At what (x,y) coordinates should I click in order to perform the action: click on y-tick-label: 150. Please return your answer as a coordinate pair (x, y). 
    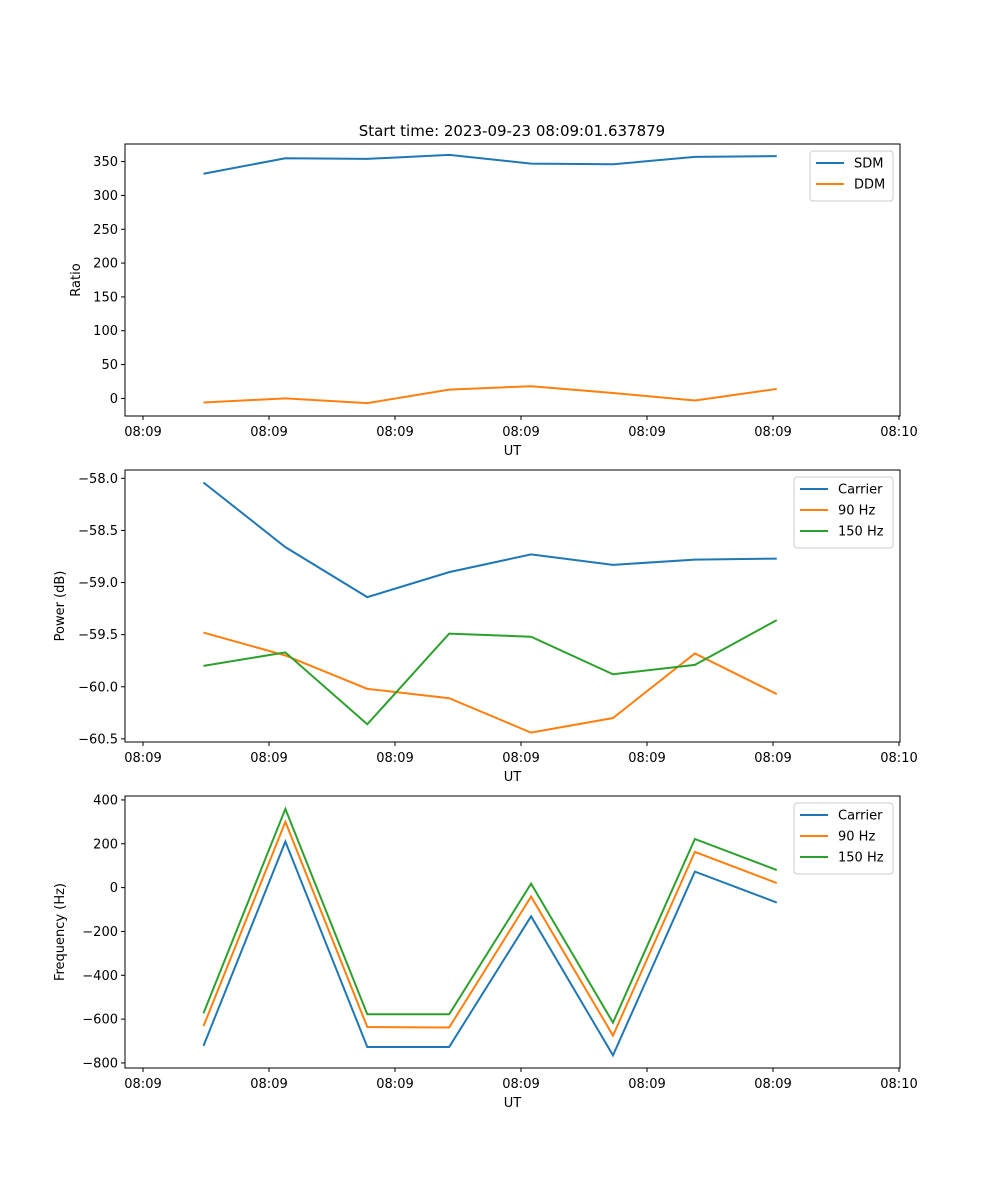
    Looking at the image, I should click on (105, 297).